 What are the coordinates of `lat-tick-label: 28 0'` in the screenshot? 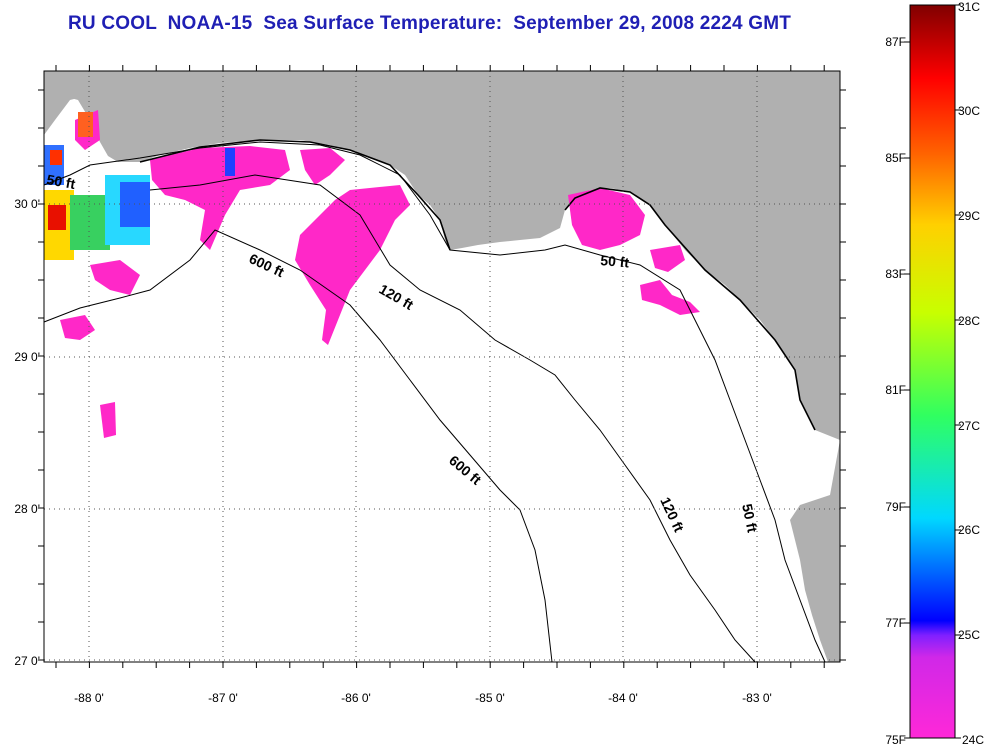 It's located at (27, 509).